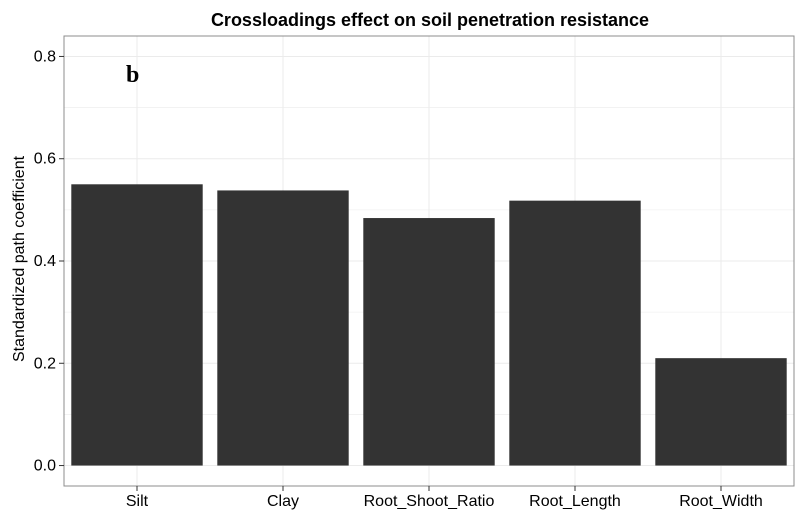  What do you see at coordinates (429, 342) in the screenshot?
I see `bar-root-shoot-ratio` at bounding box center [429, 342].